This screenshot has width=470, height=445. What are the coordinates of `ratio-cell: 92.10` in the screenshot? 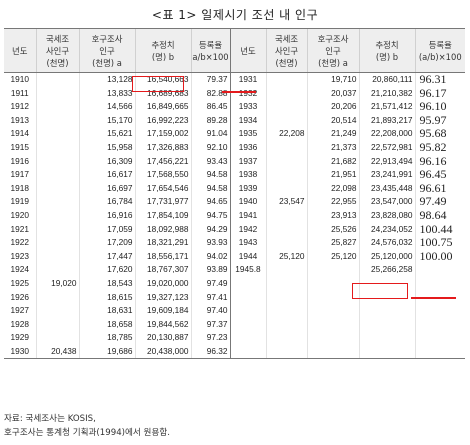 It's located at (210, 147).